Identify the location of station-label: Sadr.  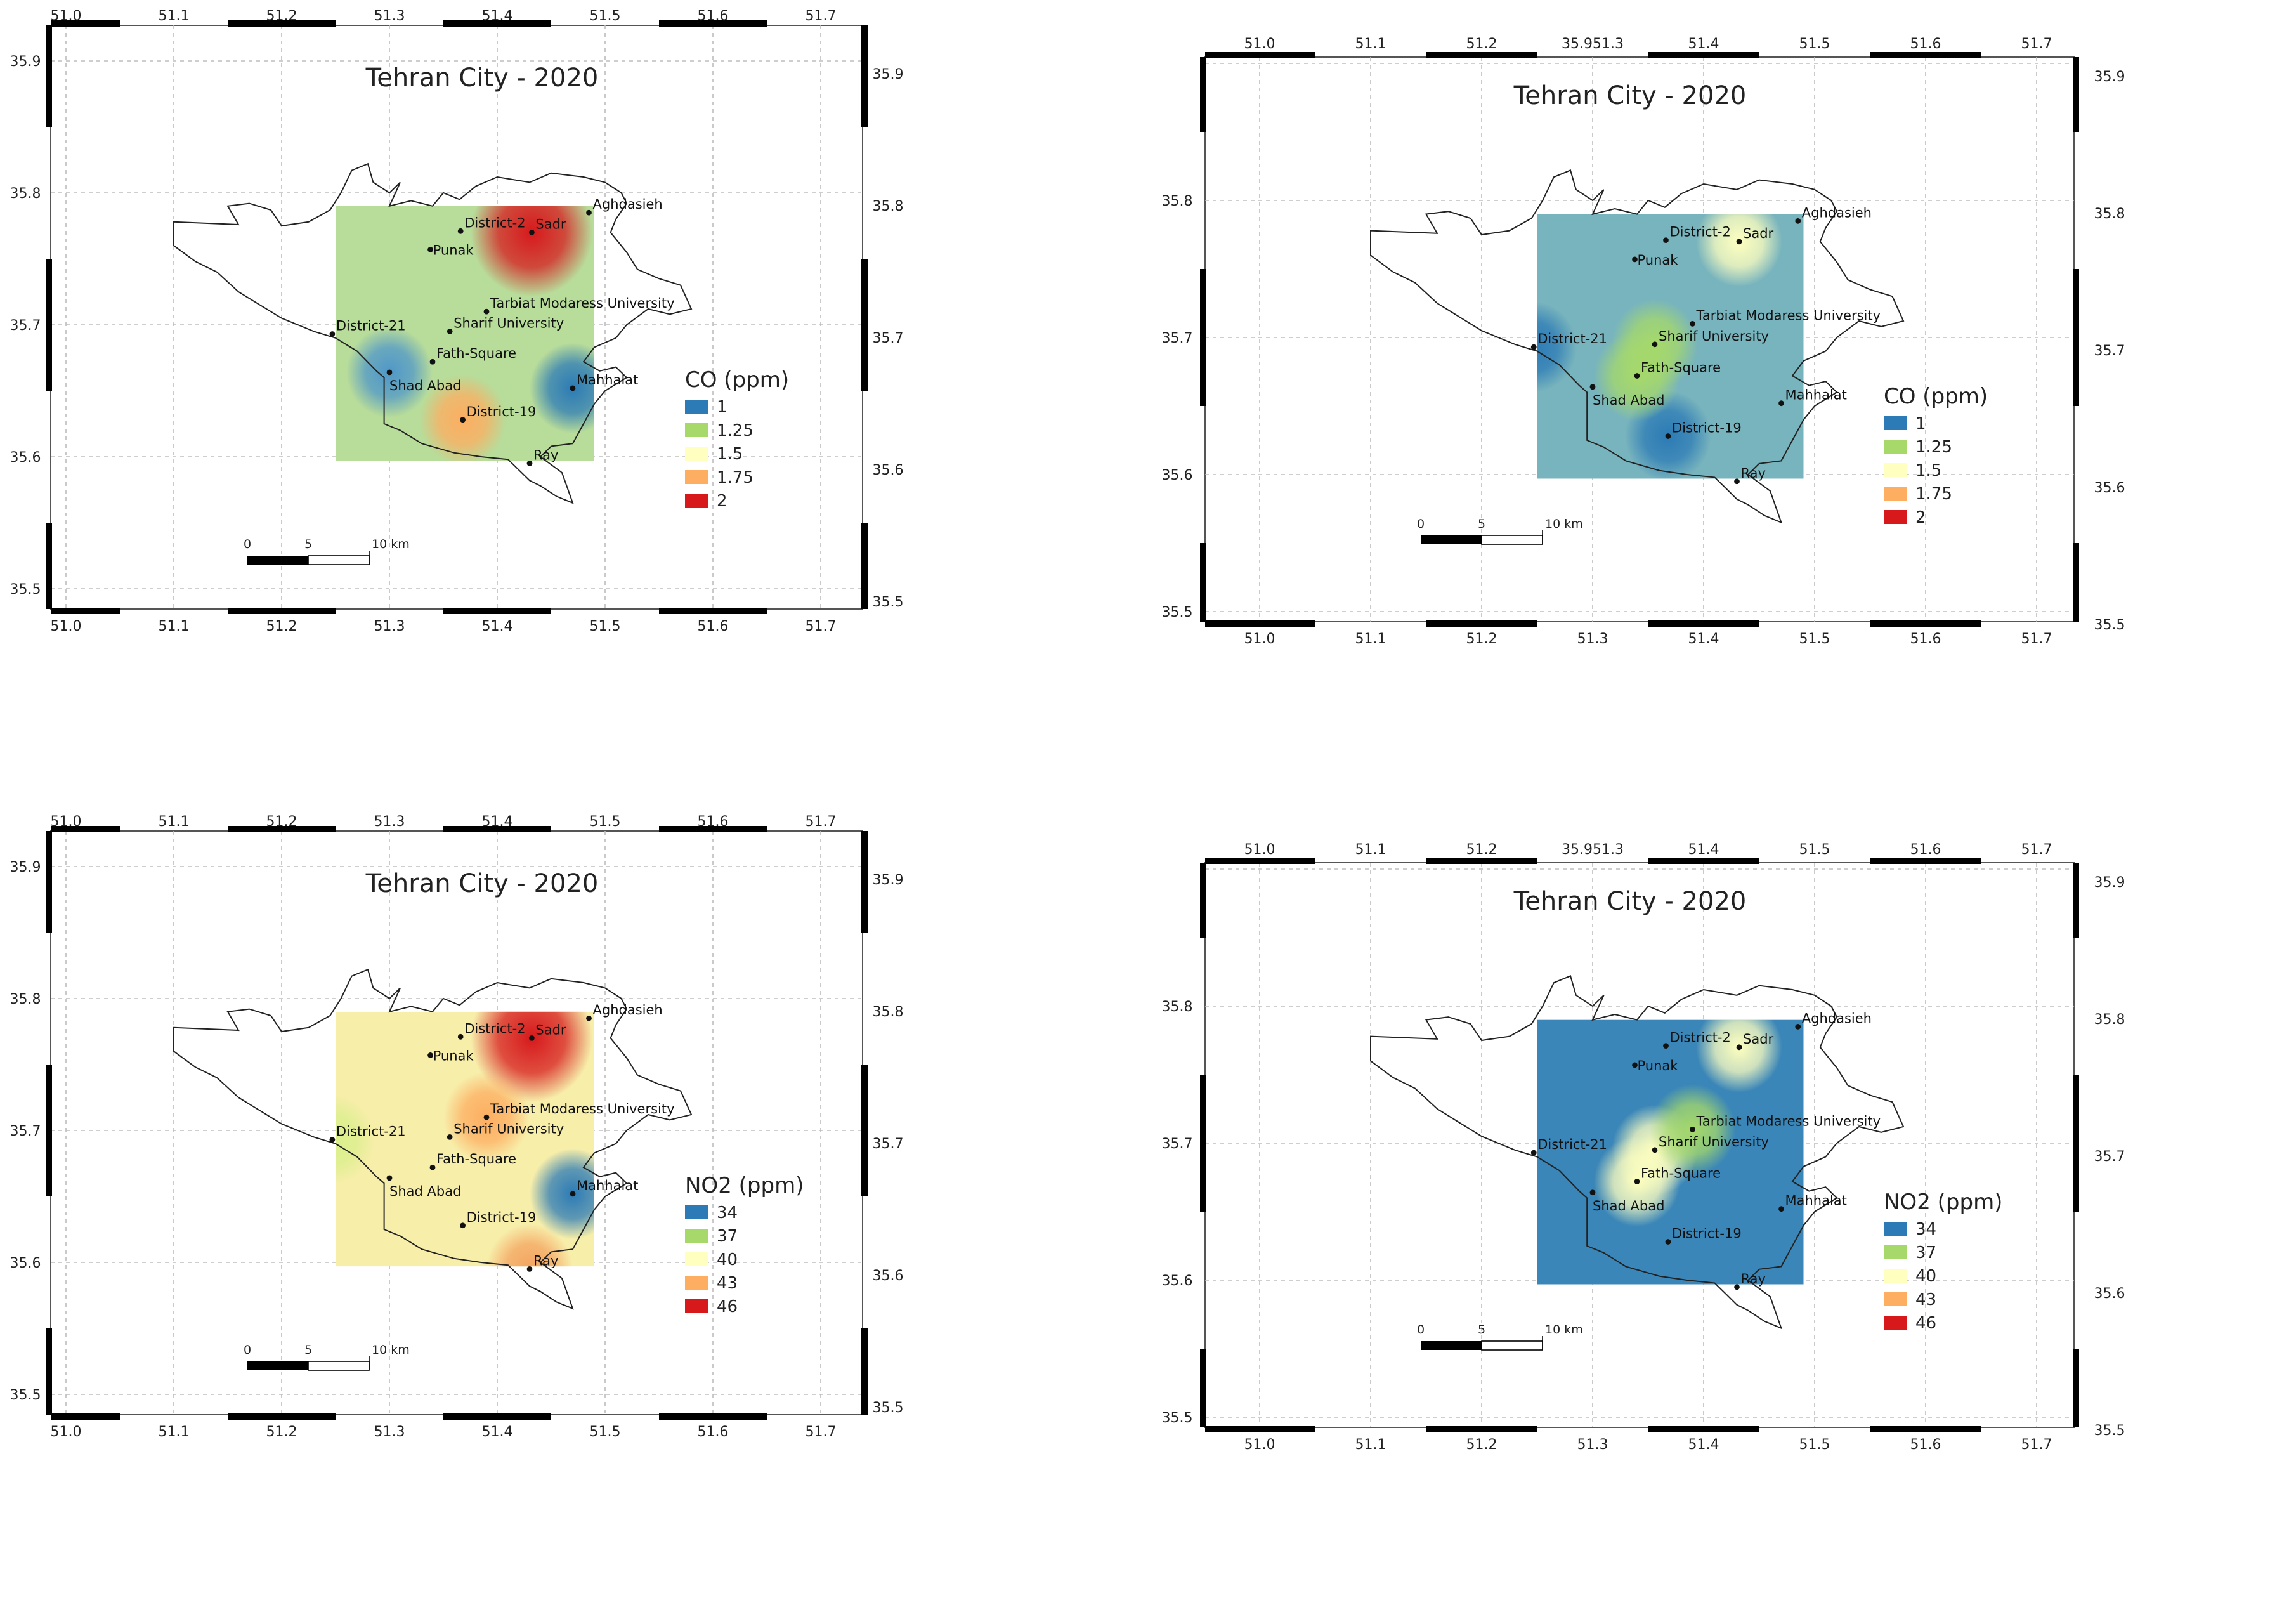
(1758, 233).